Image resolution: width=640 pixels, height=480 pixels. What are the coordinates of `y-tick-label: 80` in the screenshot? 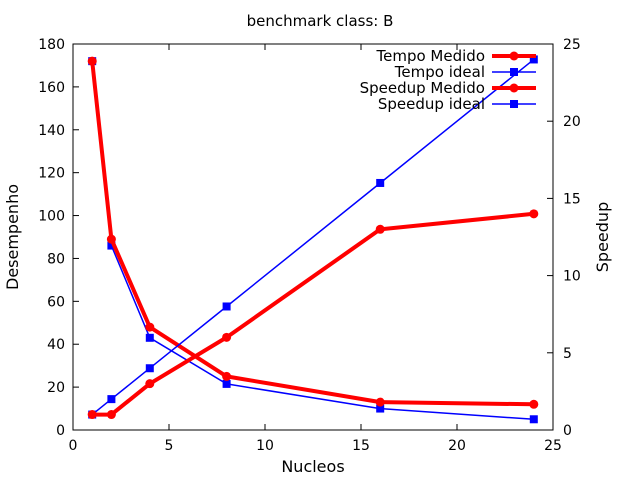 It's located at (56, 259).